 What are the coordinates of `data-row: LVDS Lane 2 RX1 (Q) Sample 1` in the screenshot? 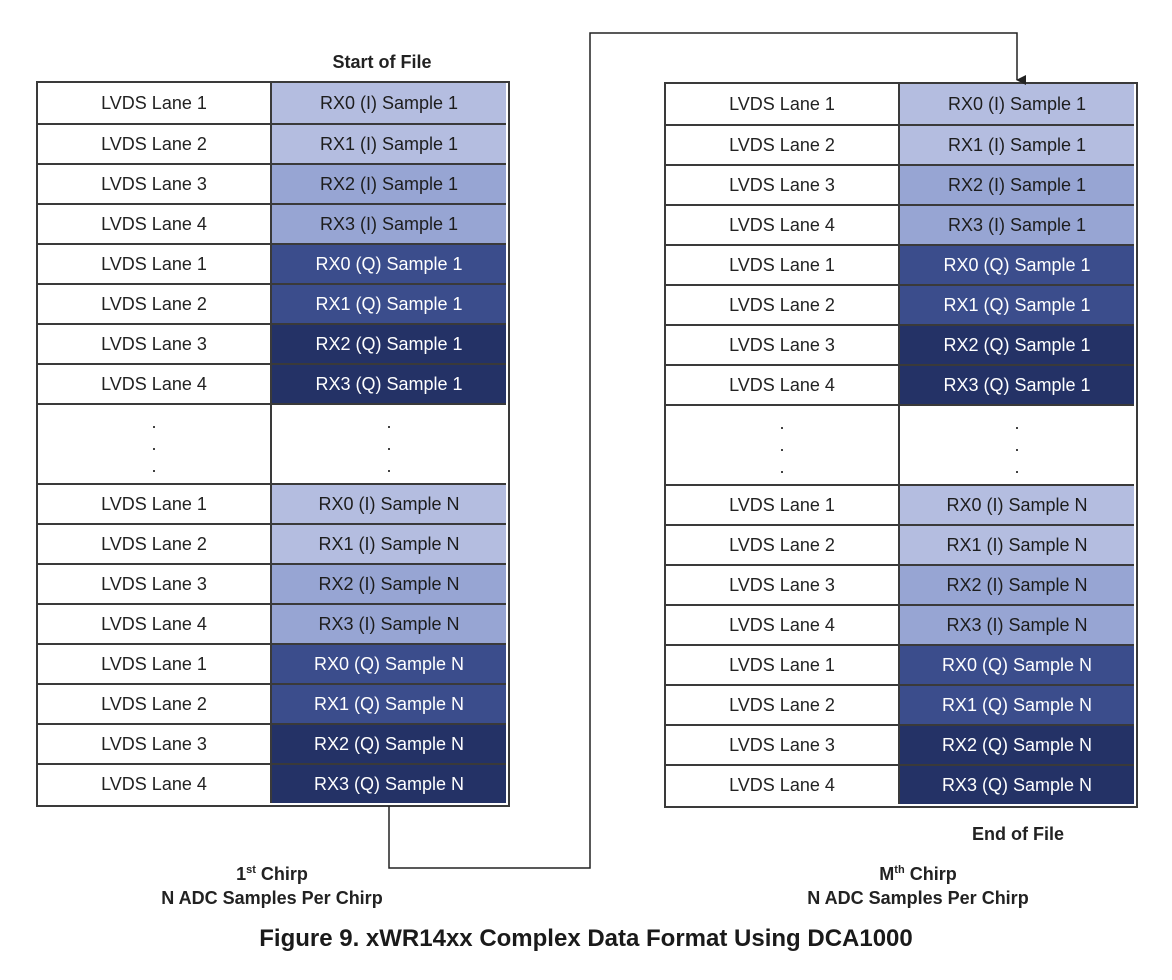 It's located at (900, 304).